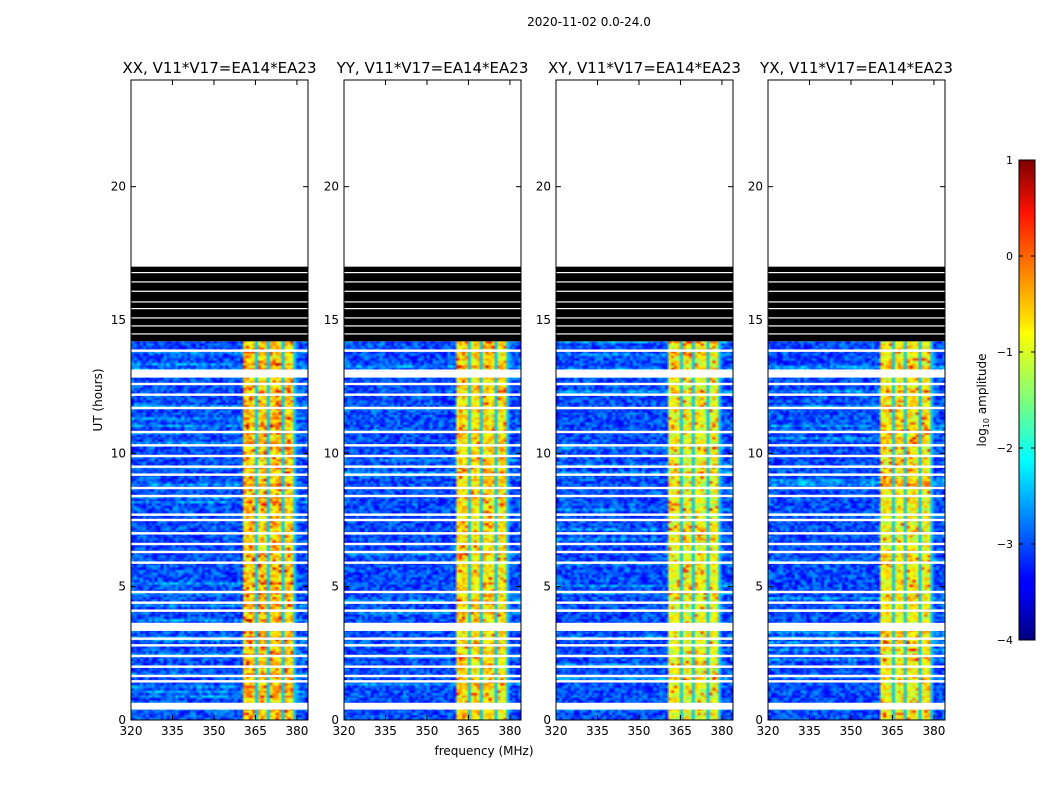 Image resolution: width=1050 pixels, height=800 pixels. I want to click on x-tick-label: 380, so click(721, 731).